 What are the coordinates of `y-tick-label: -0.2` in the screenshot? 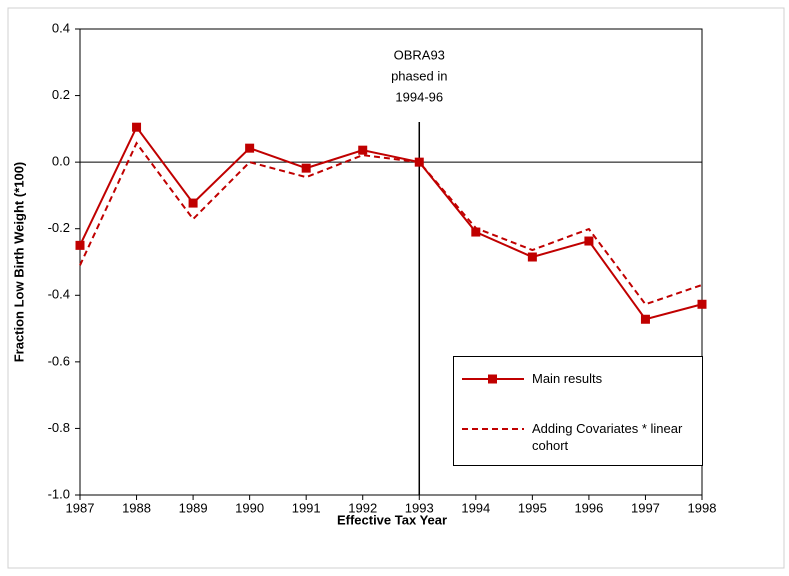 It's located at (59, 227).